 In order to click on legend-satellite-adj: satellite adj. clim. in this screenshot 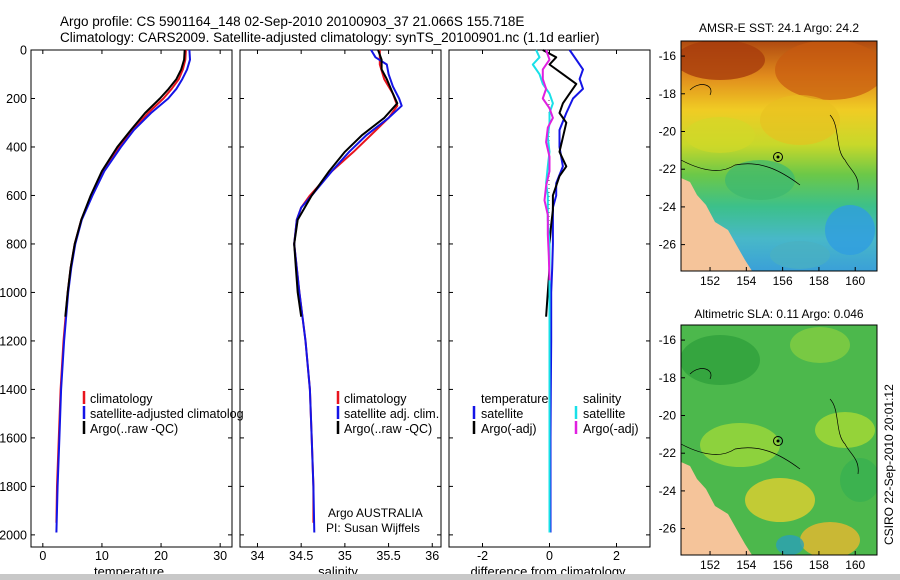, I will do `click(391, 414)`.